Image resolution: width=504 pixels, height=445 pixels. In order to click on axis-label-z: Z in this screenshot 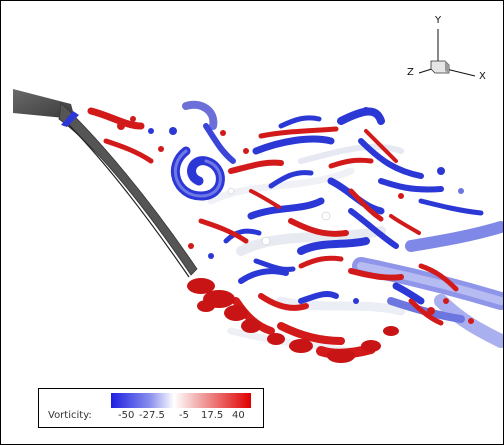, I will do `click(410, 72)`.